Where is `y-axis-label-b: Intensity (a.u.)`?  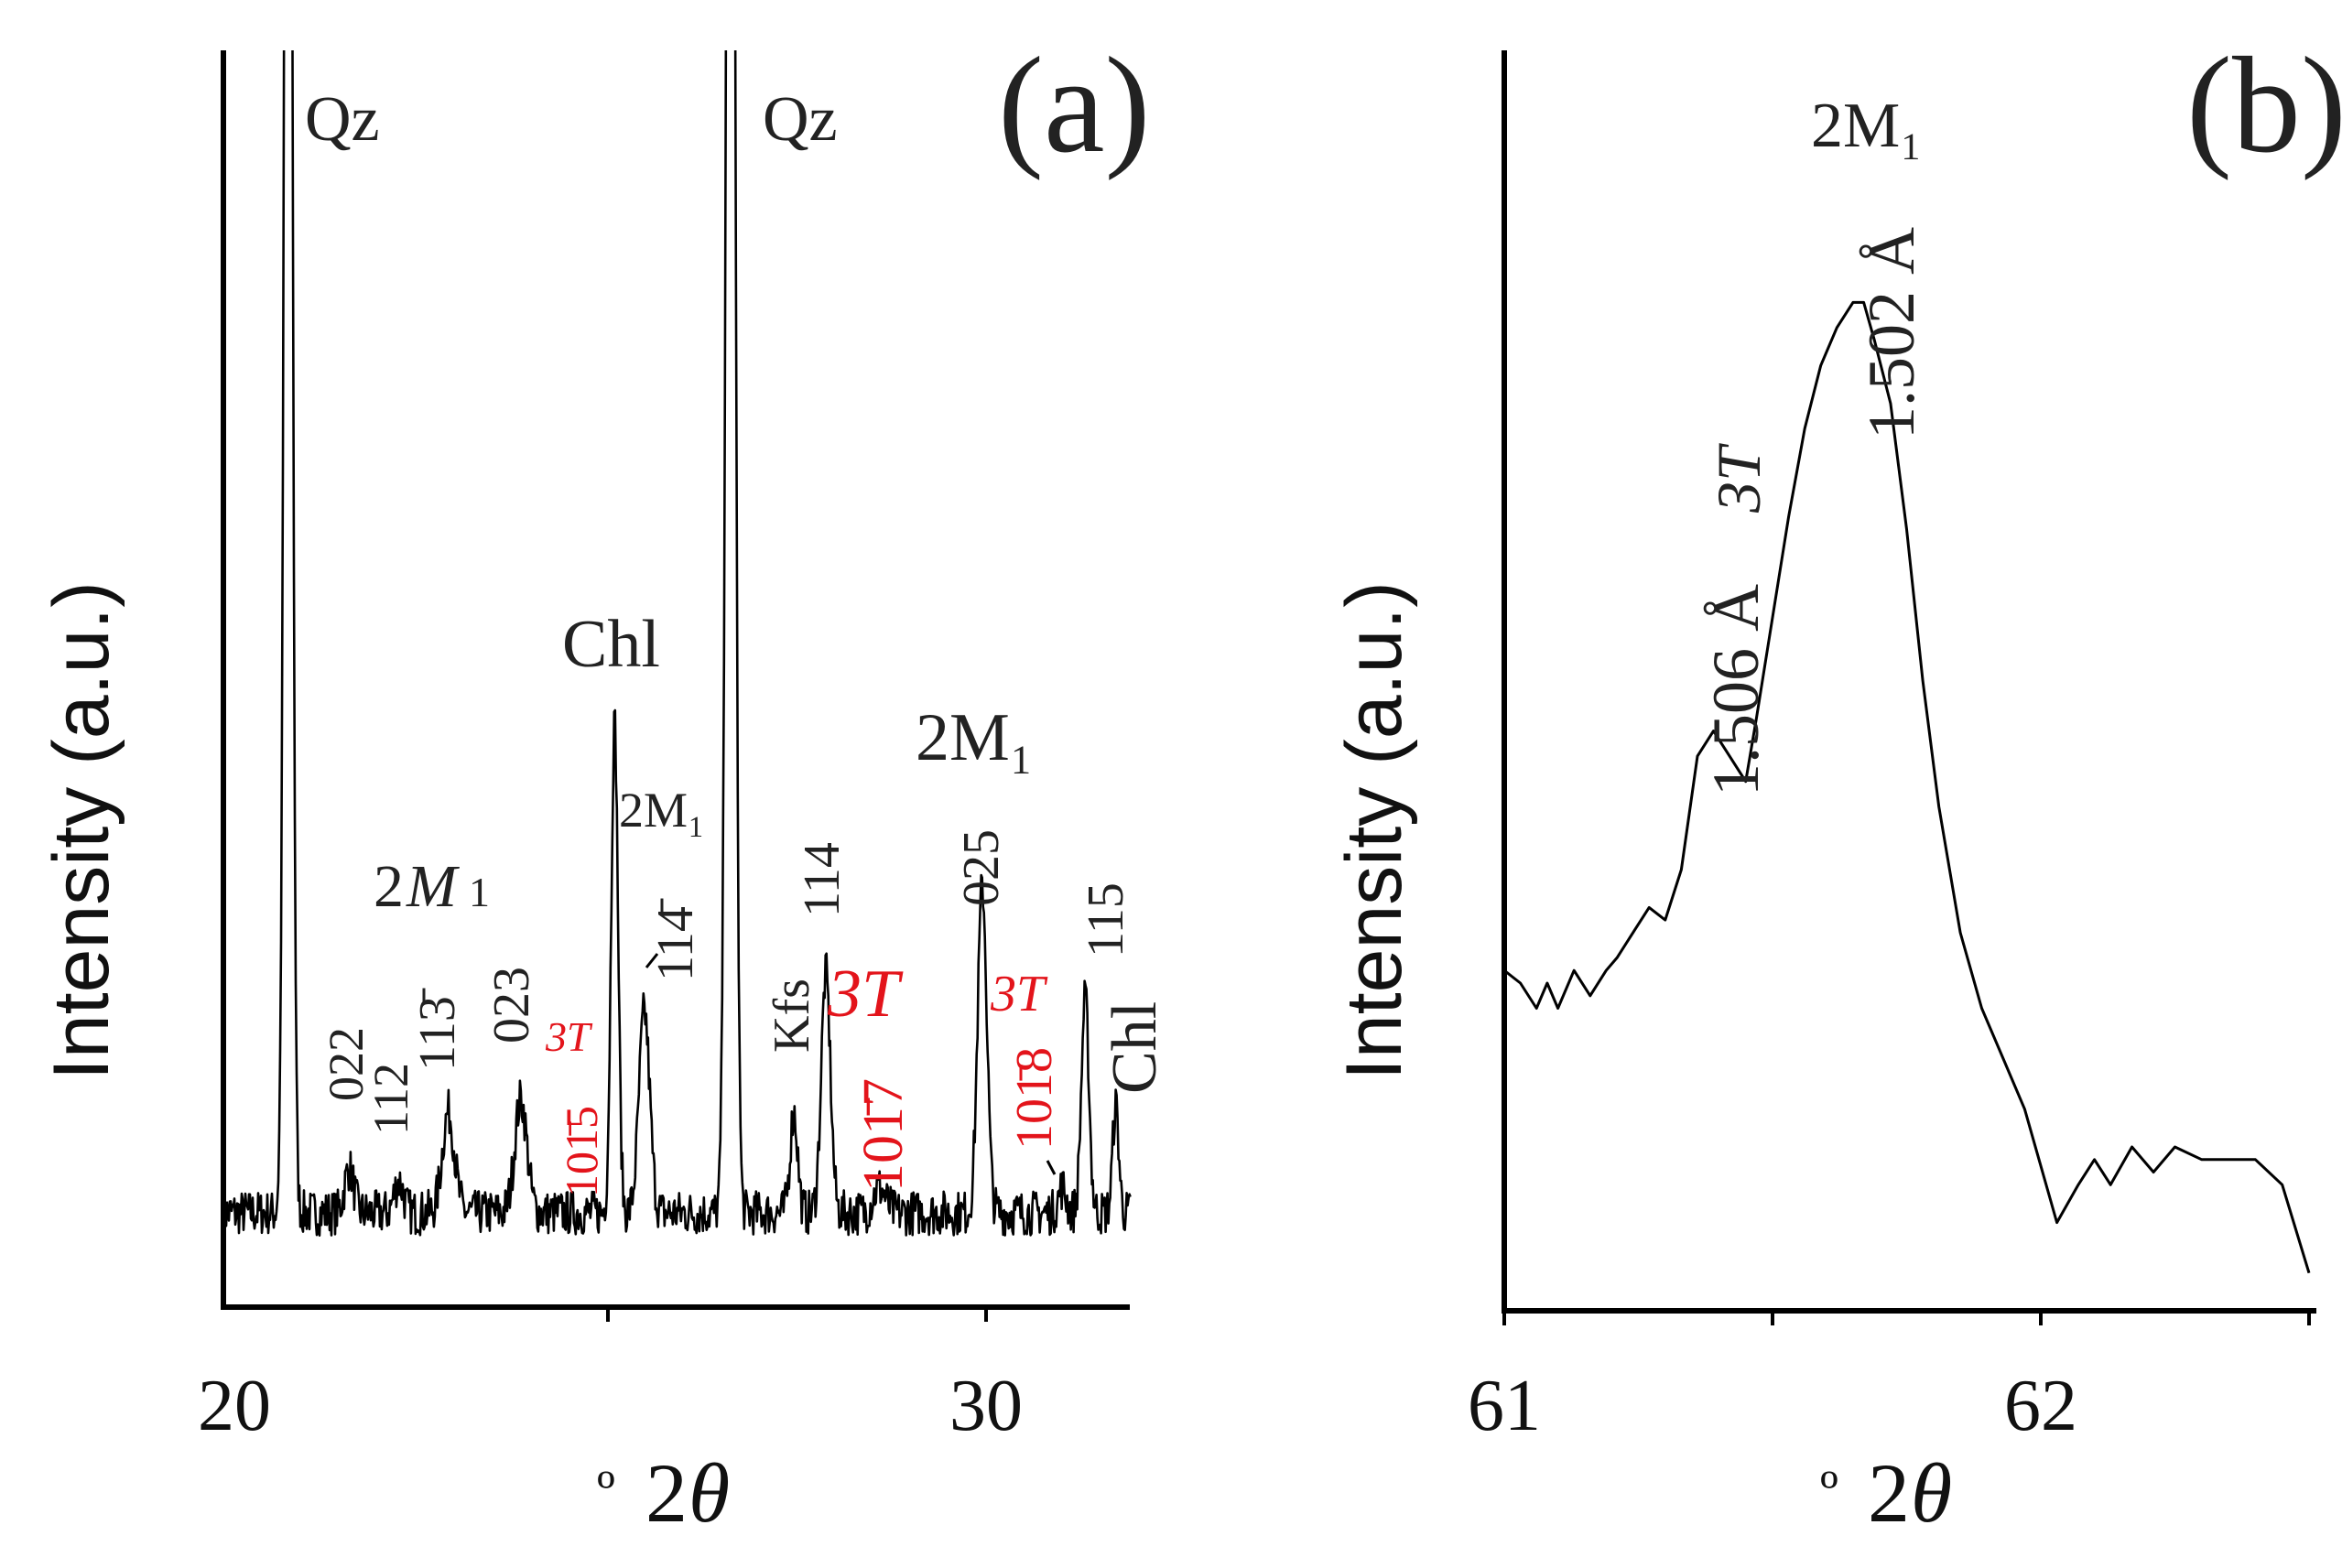
y-axis-label-b: Intensity (a.u.) is located at coordinates (1374, 830).